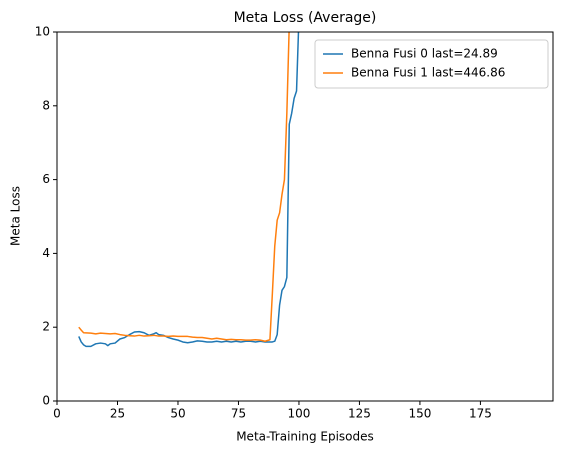 Image resolution: width=562 pixels, height=455 pixels. What do you see at coordinates (117, 414) in the screenshot?
I see `x-tick-label: 25` at bounding box center [117, 414].